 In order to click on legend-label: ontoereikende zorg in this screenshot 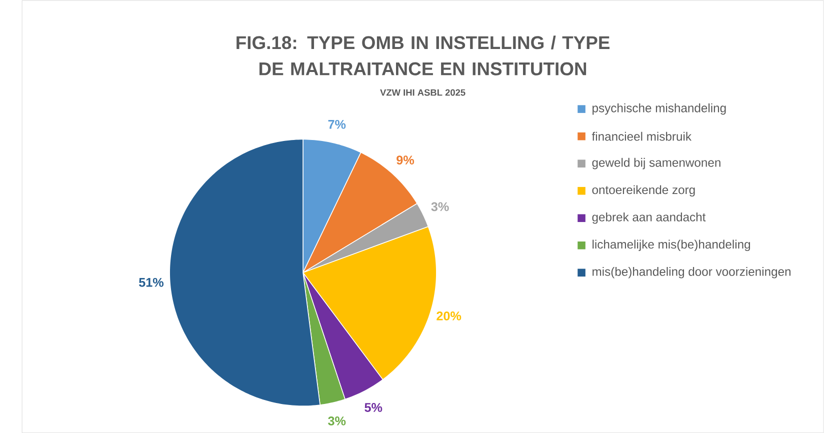, I will do `click(643, 190)`.